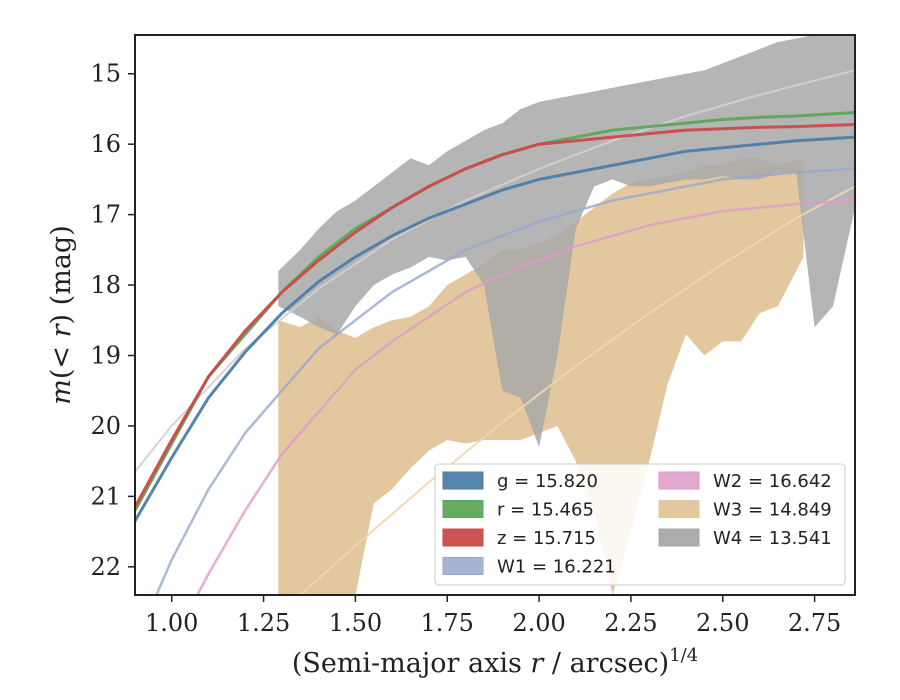 The width and height of the screenshot is (900, 700). I want to click on y-tick-label: 21, so click(105, 496).